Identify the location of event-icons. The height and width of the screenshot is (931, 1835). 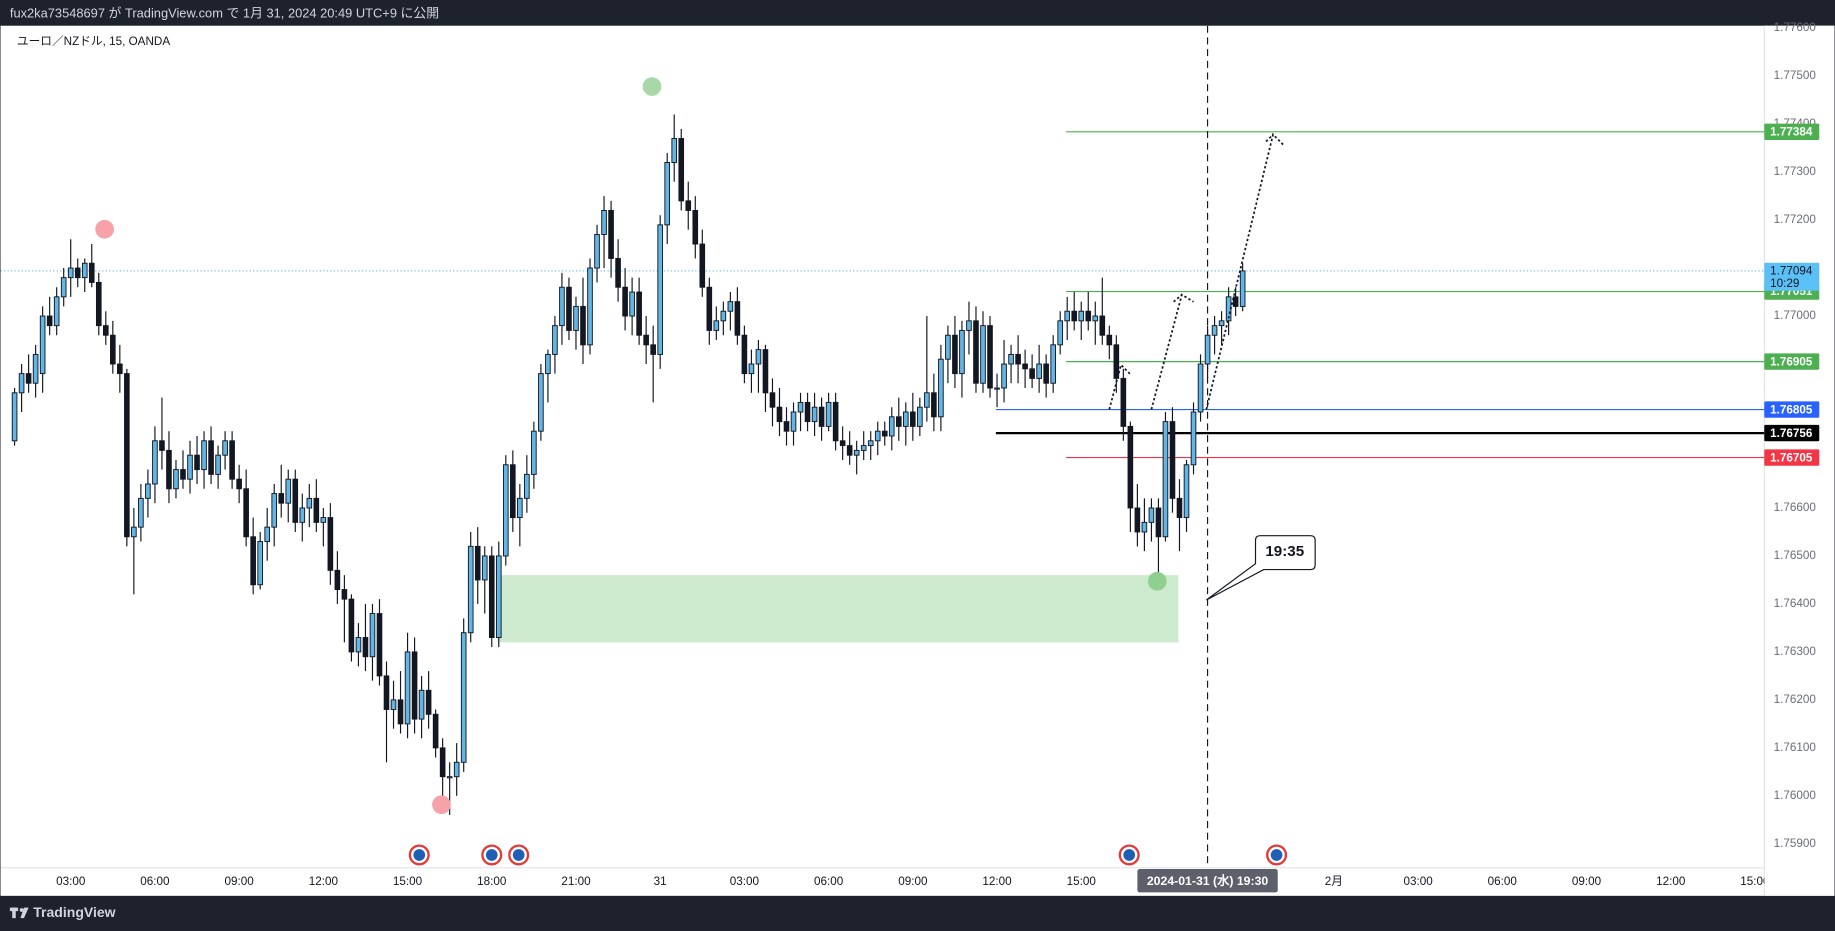
(848, 855).